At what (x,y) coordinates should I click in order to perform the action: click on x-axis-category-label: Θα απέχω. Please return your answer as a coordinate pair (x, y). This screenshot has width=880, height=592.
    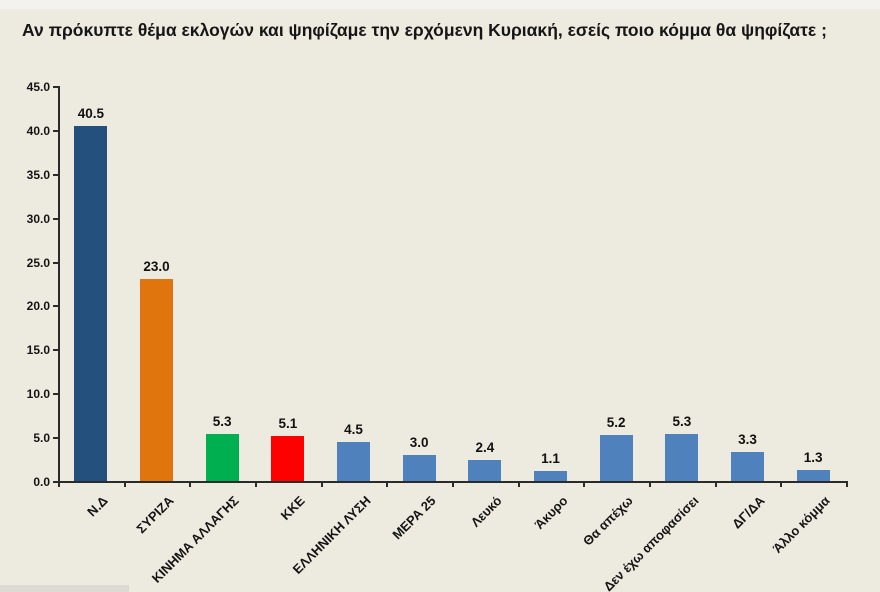
    Looking at the image, I should click on (608, 521).